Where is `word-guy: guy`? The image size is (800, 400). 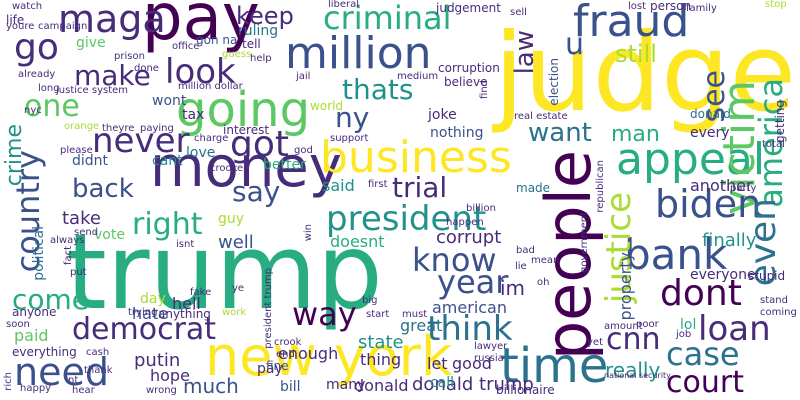
word-guy: guy is located at coordinates (231, 219).